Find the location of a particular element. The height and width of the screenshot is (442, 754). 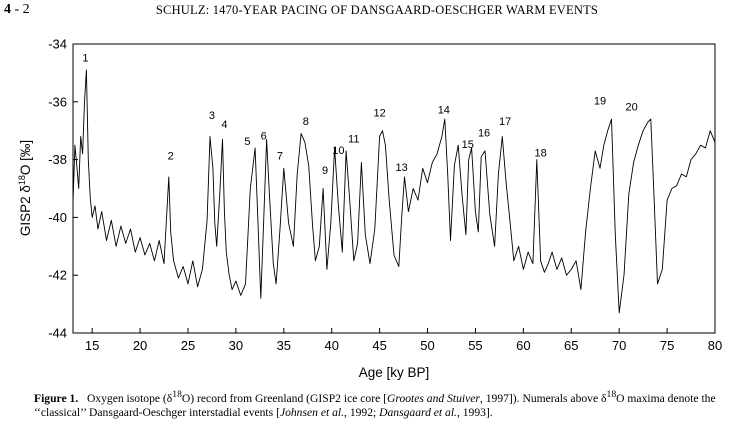

event-label-7: 7 is located at coordinates (280, 157).